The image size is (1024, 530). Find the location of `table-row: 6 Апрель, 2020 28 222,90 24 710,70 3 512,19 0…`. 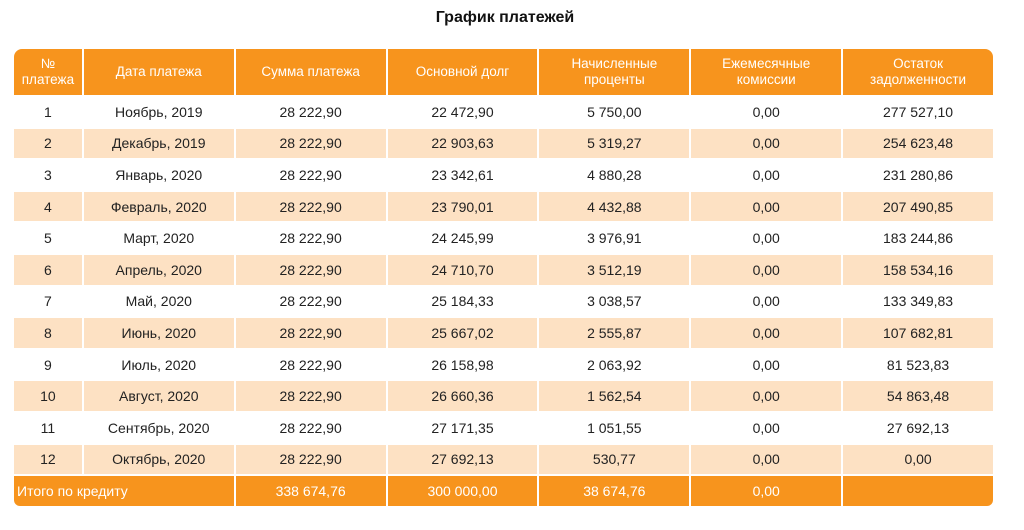

table-row: 6 Апрель, 2020 28 222,90 24 710,70 3 512,19 0… is located at coordinates (503, 269).